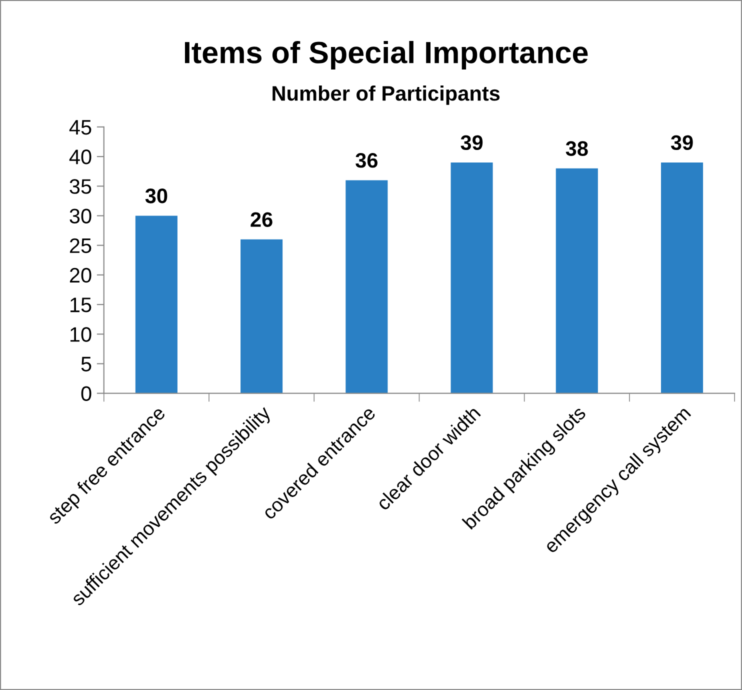 The height and width of the screenshot is (690, 742). Describe the element at coordinates (81, 305) in the screenshot. I see `y-tick-label: 15` at that location.